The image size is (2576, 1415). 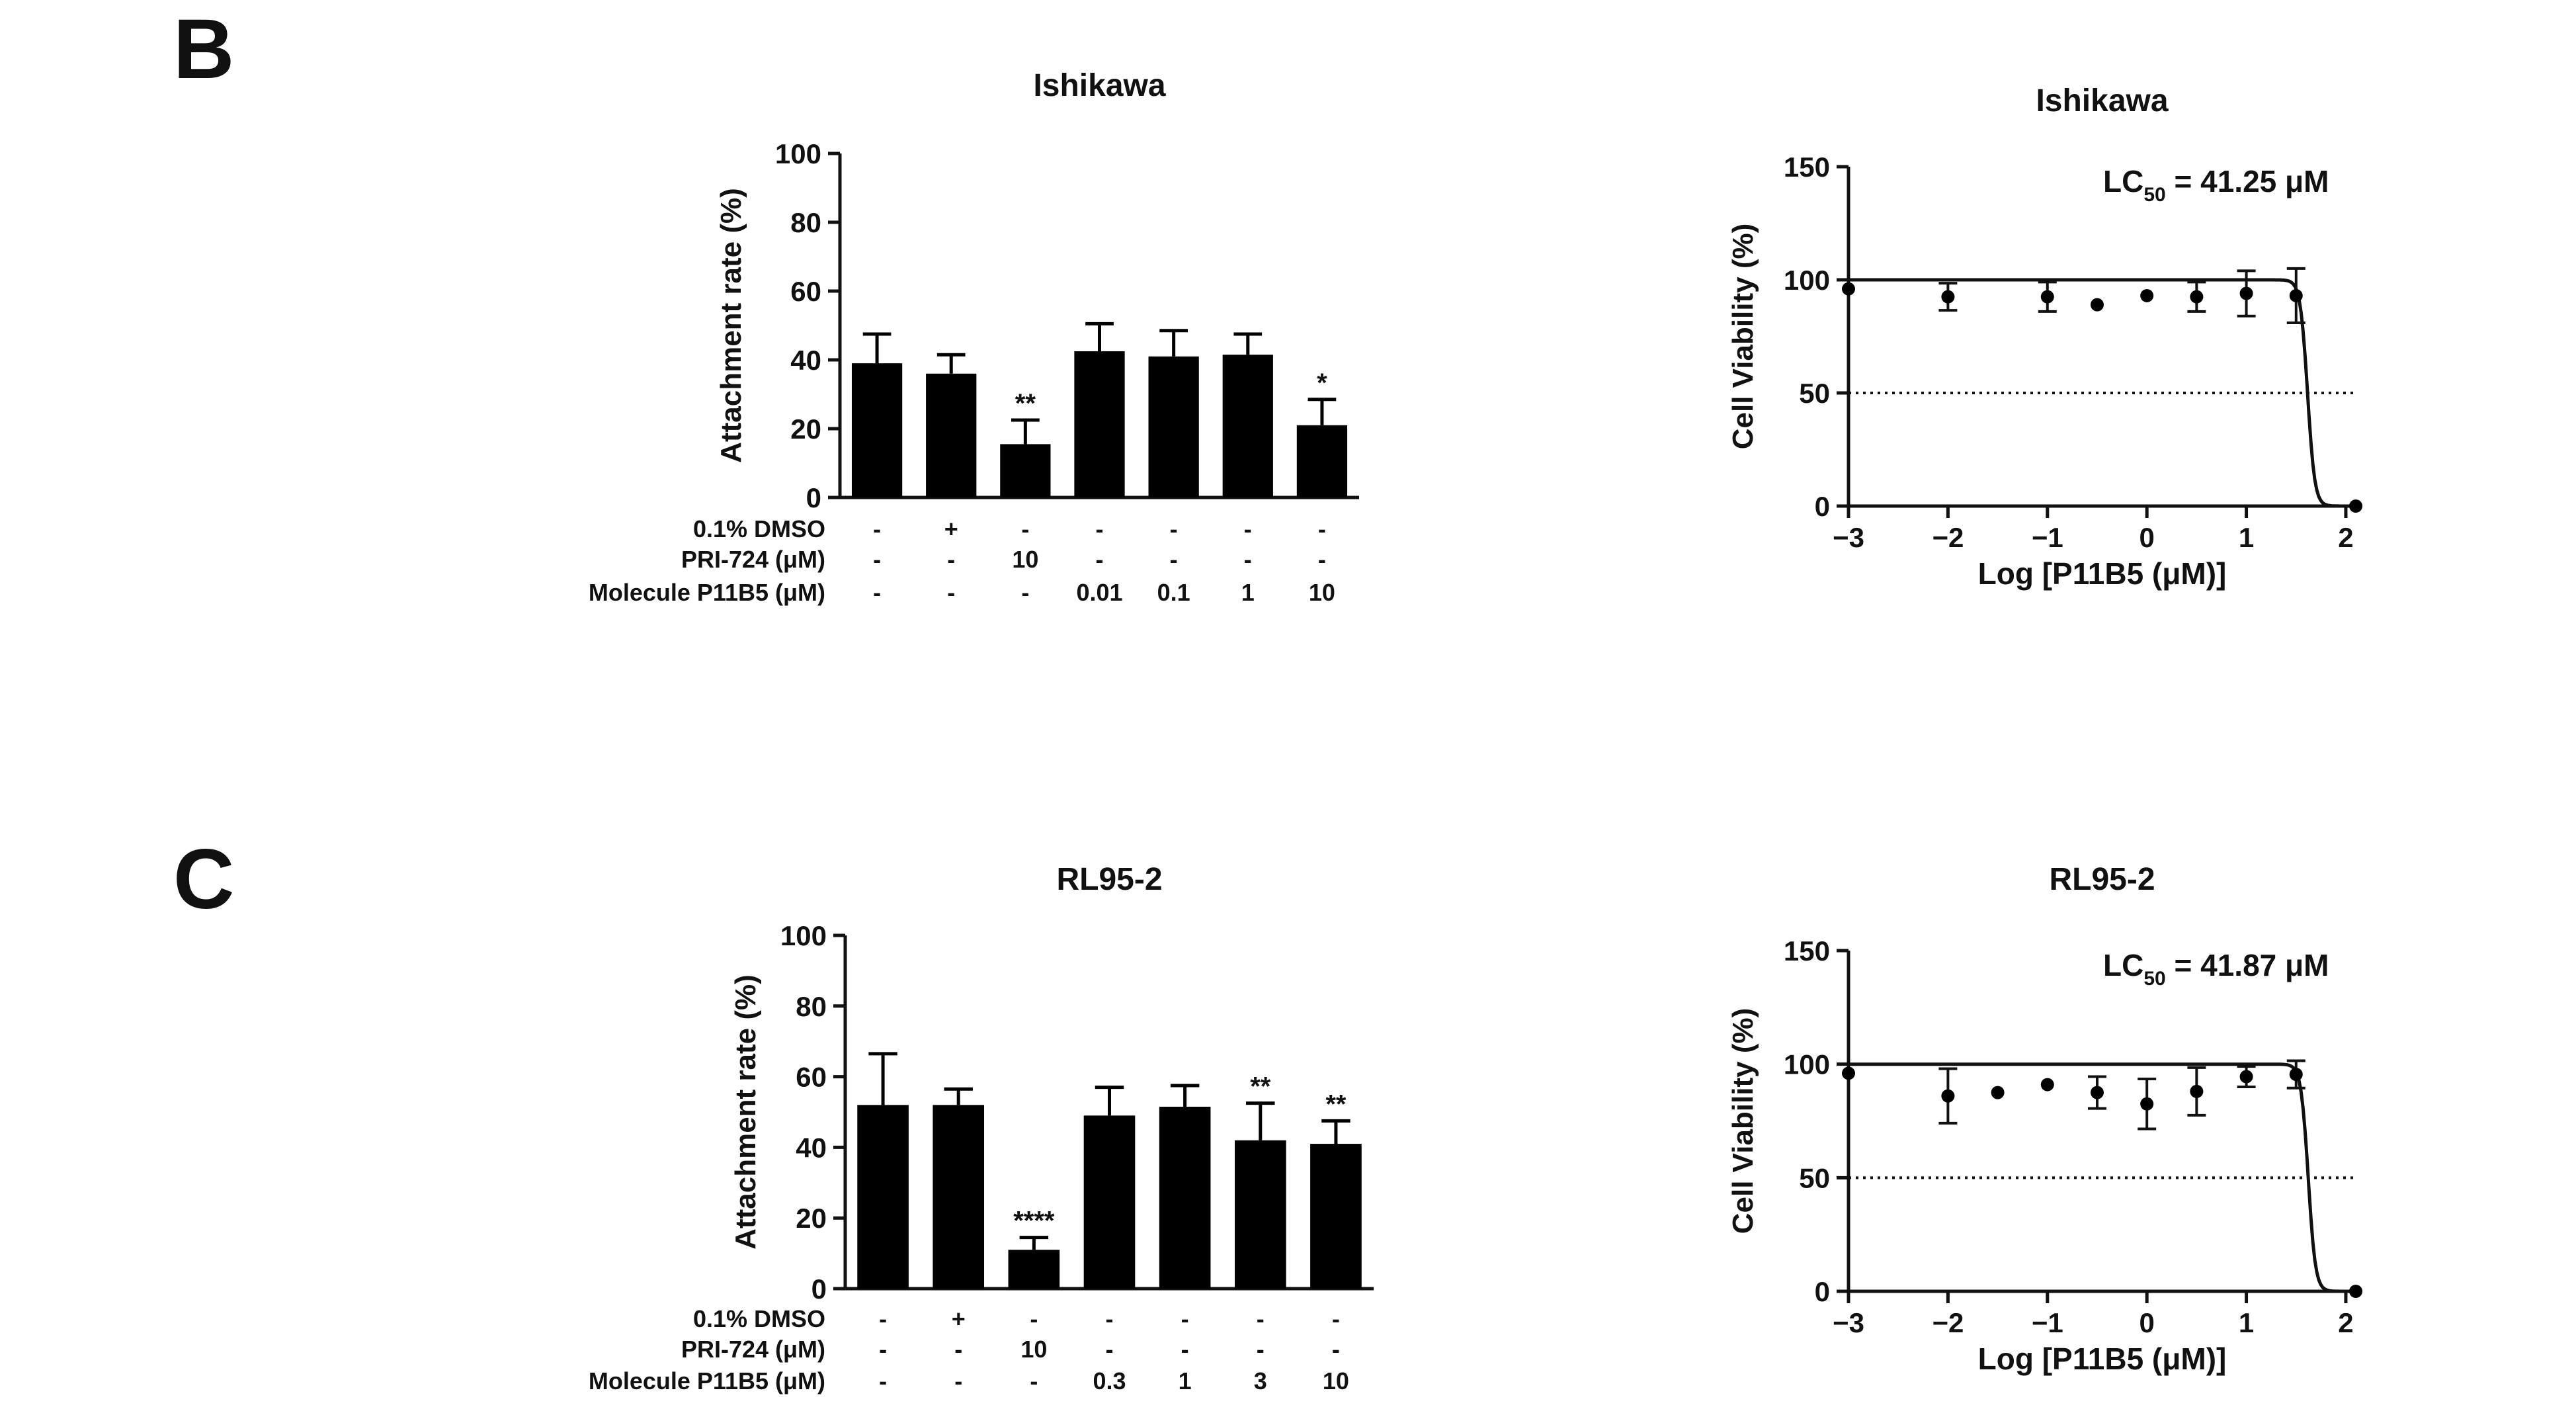 What do you see at coordinates (811, 1147) in the screenshot?
I see `y-tick-label: 40` at bounding box center [811, 1147].